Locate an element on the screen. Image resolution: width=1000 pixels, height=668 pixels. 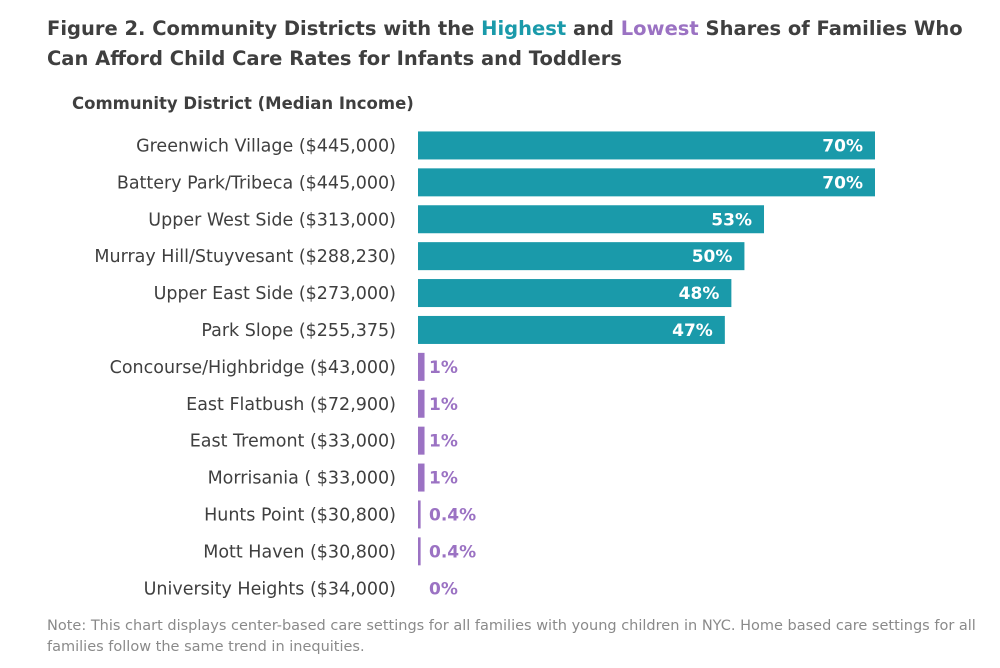
category-label: Morrisania ( $33,000) is located at coordinates (302, 479).